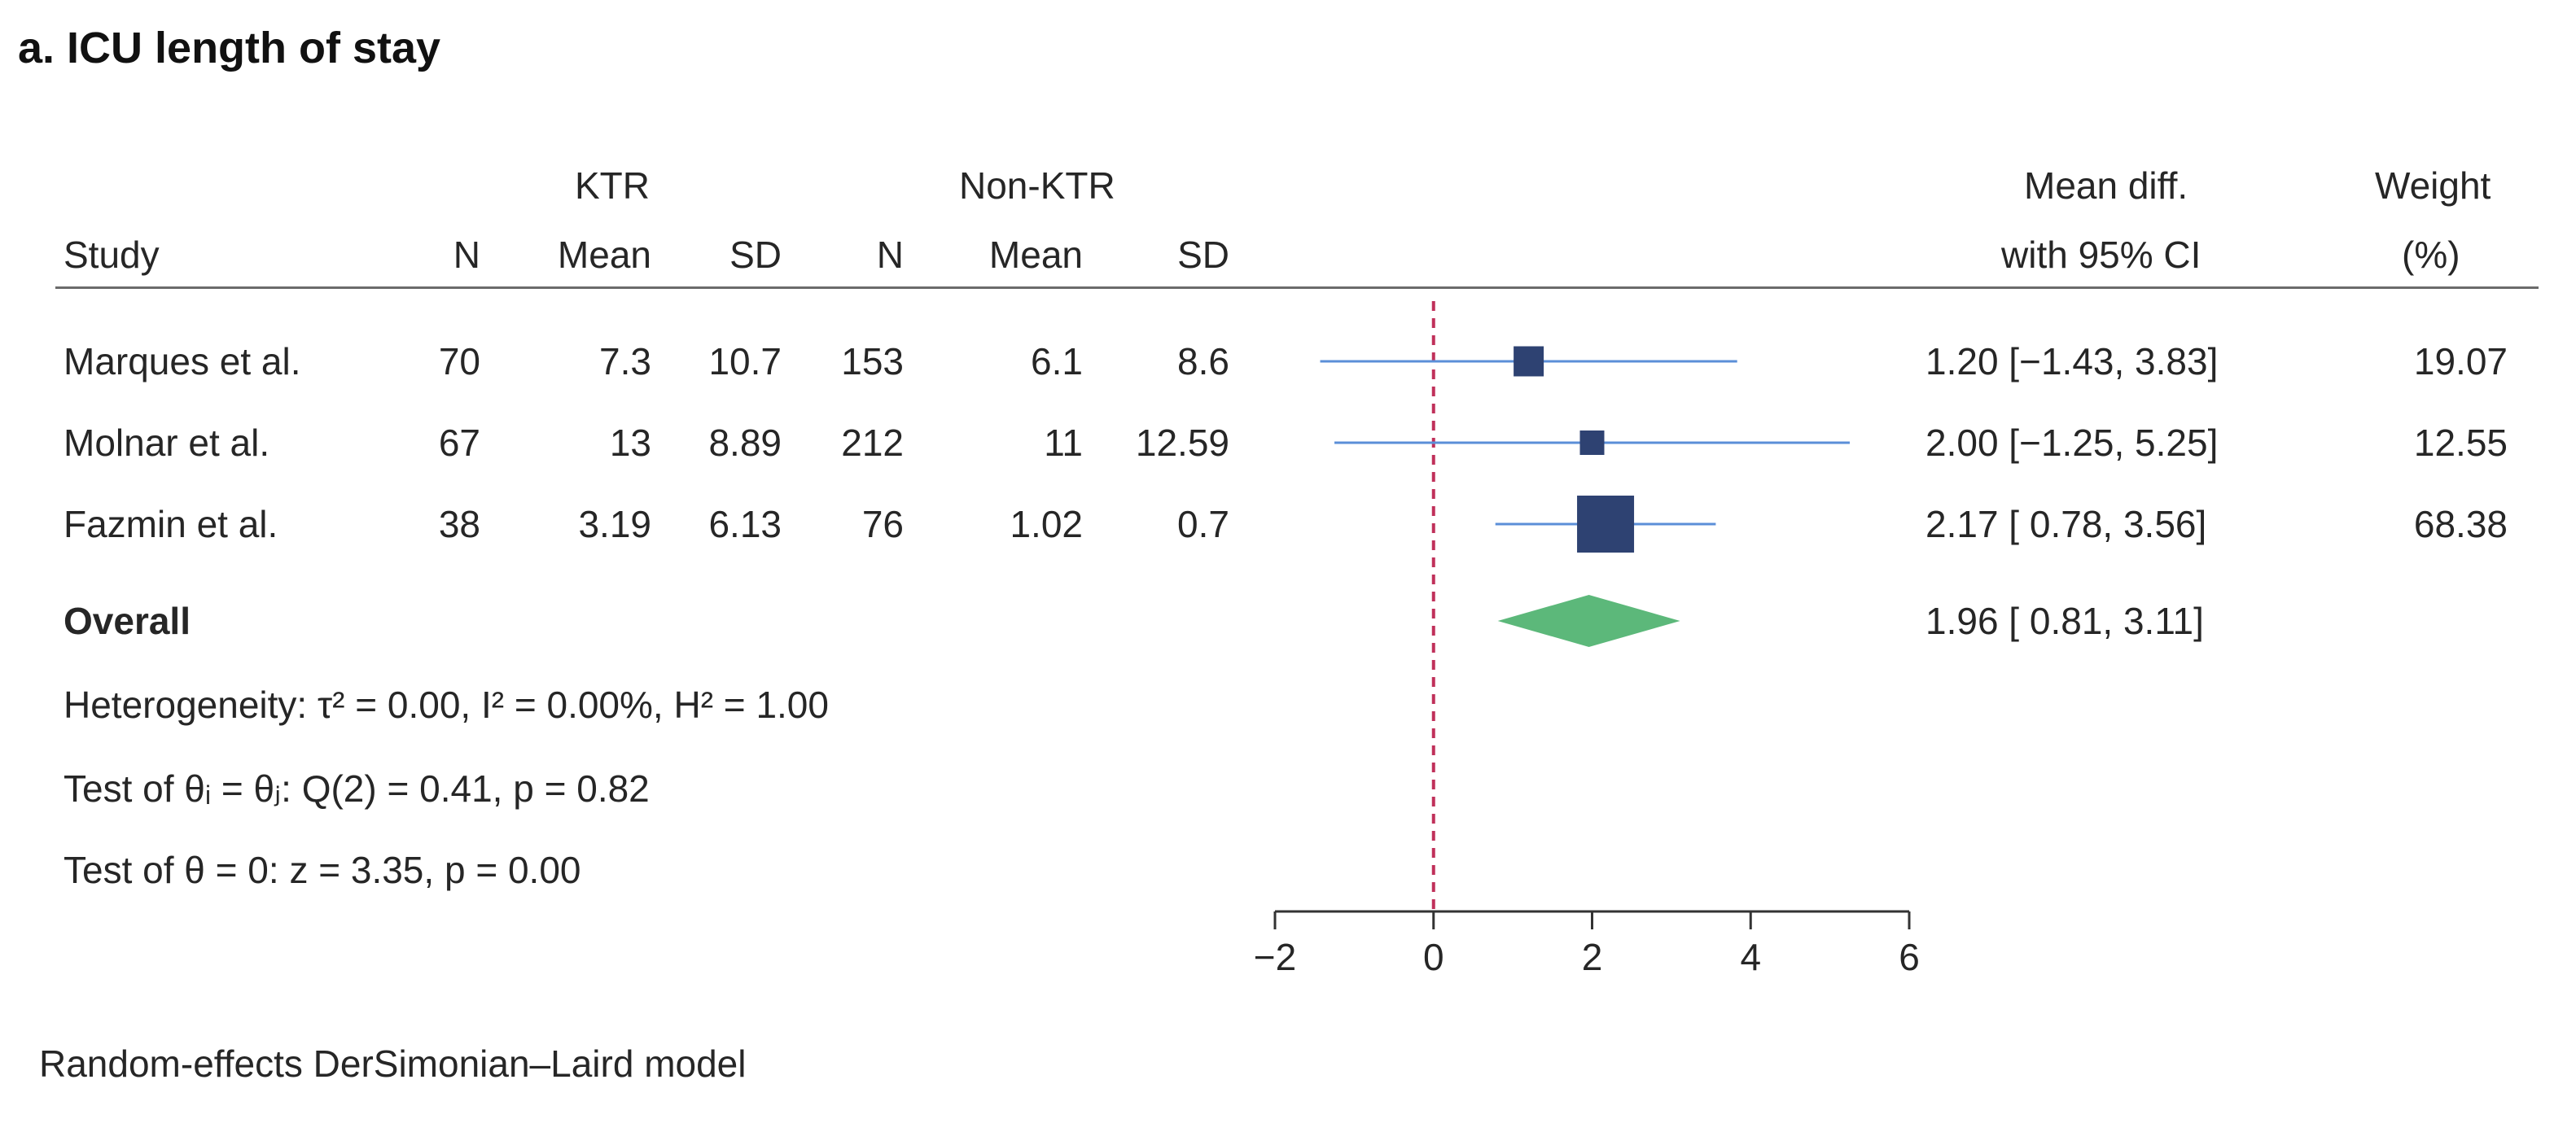 This screenshot has height=1132, width=2576. Describe the element at coordinates (2433, 186) in the screenshot. I see `header-weight: Weight` at that location.